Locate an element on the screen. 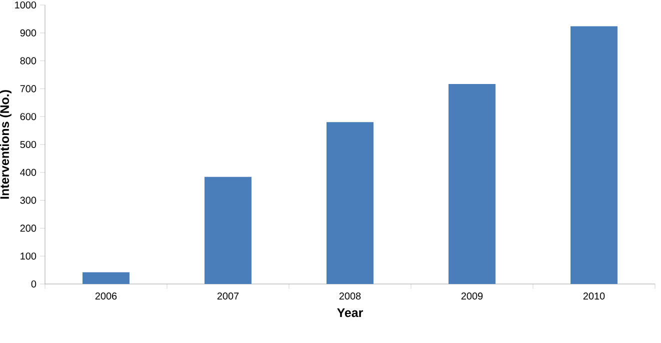 The height and width of the screenshot is (343, 661). x-tick-label: 2008 is located at coordinates (350, 296).